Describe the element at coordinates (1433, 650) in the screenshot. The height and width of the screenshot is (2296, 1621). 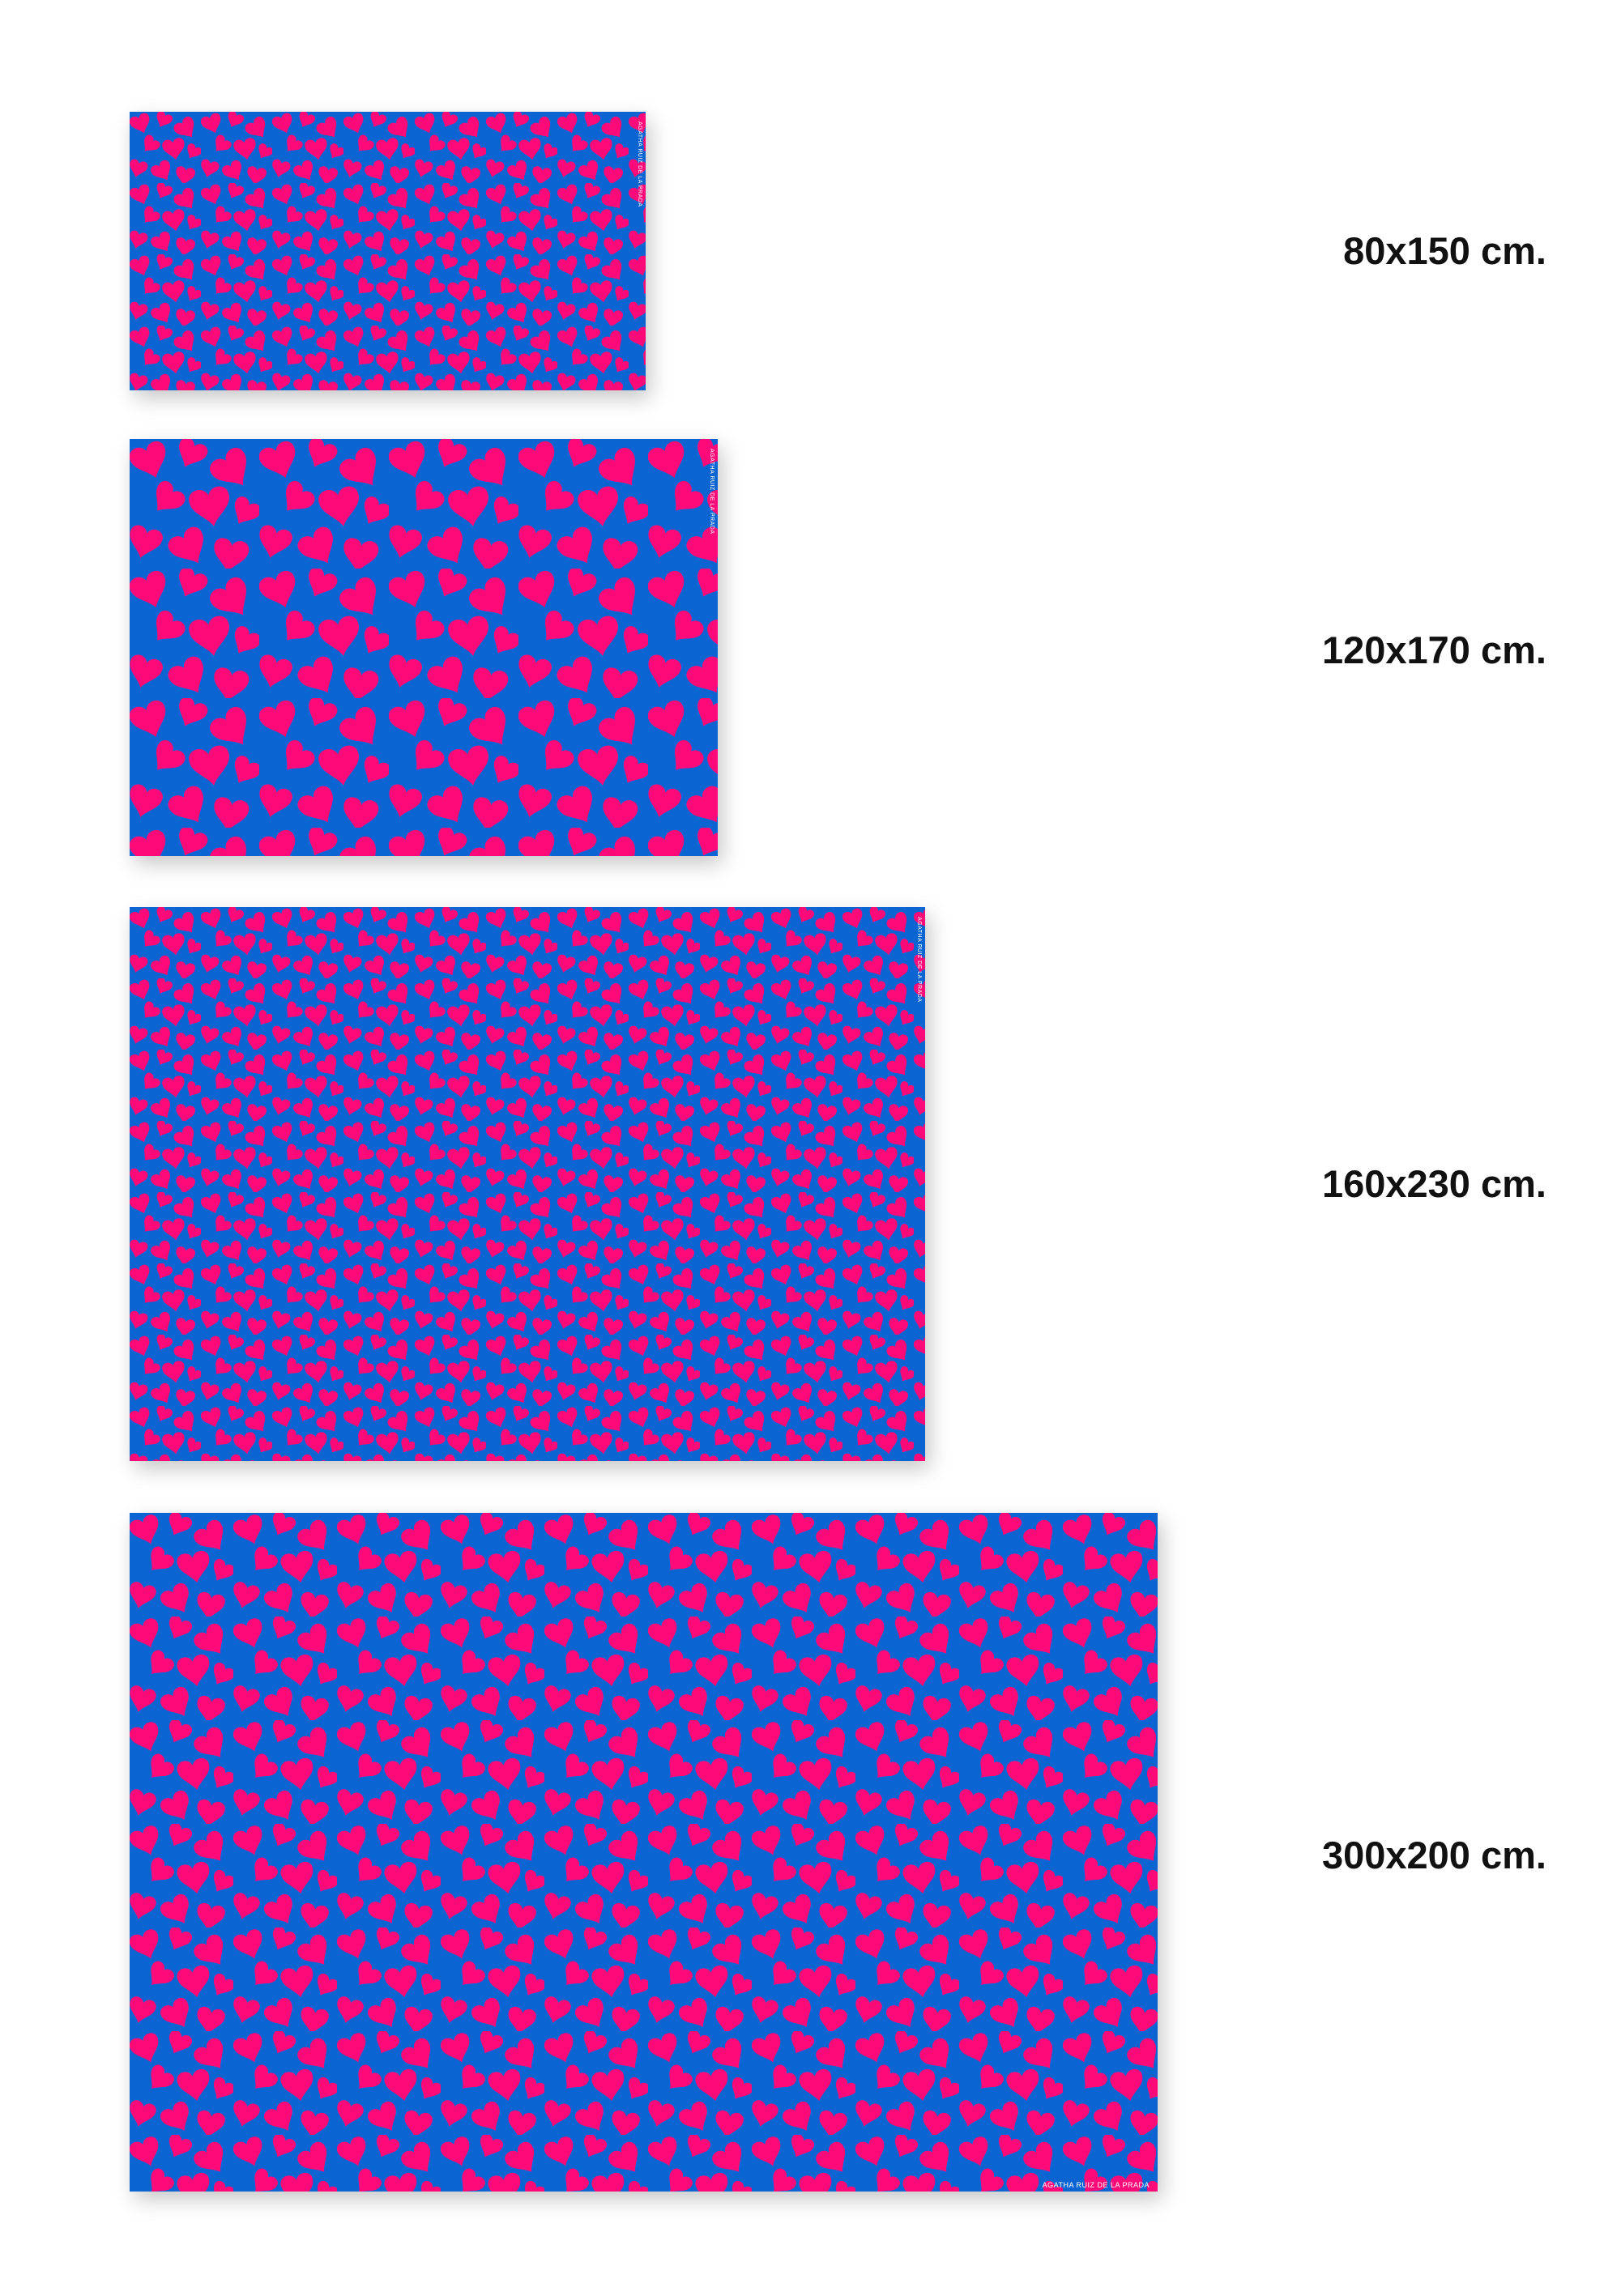
I see `size-label-120x170: 120x170 cm.` at that location.